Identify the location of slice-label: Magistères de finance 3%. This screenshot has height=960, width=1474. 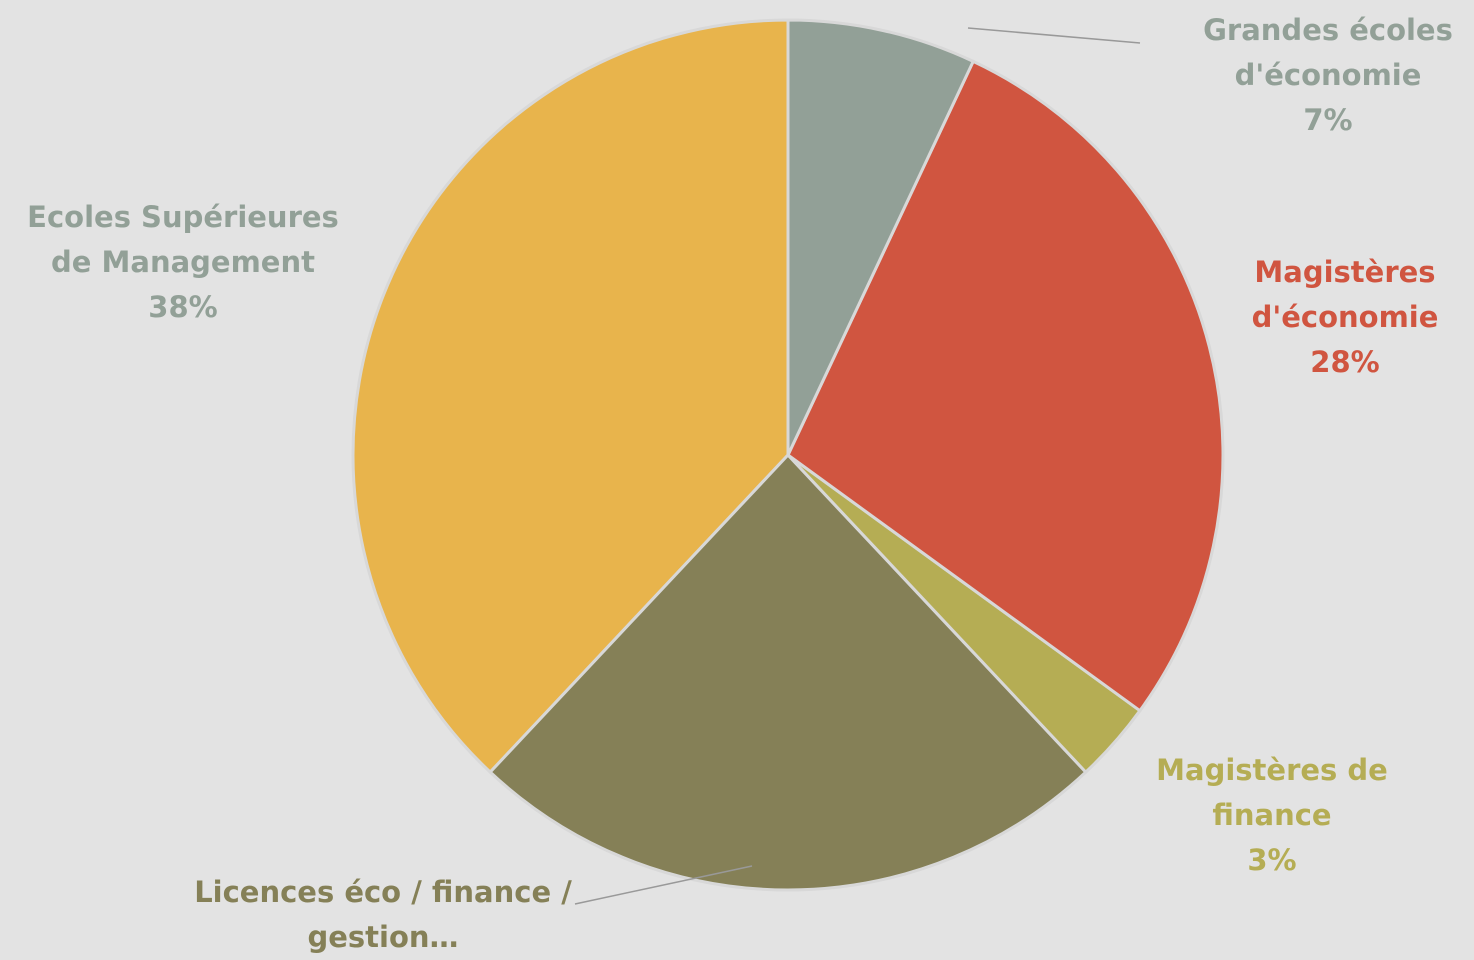
(1272, 815).